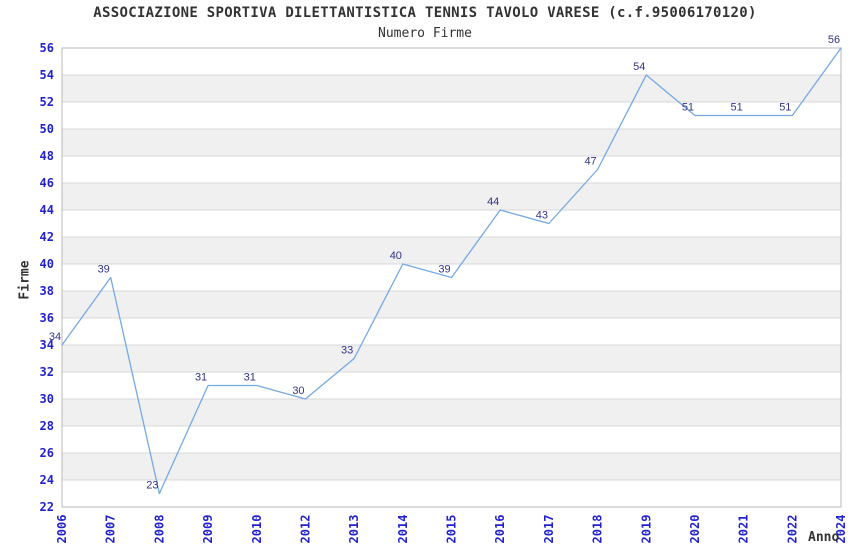  I want to click on y-tick-label: 28, so click(47, 426).